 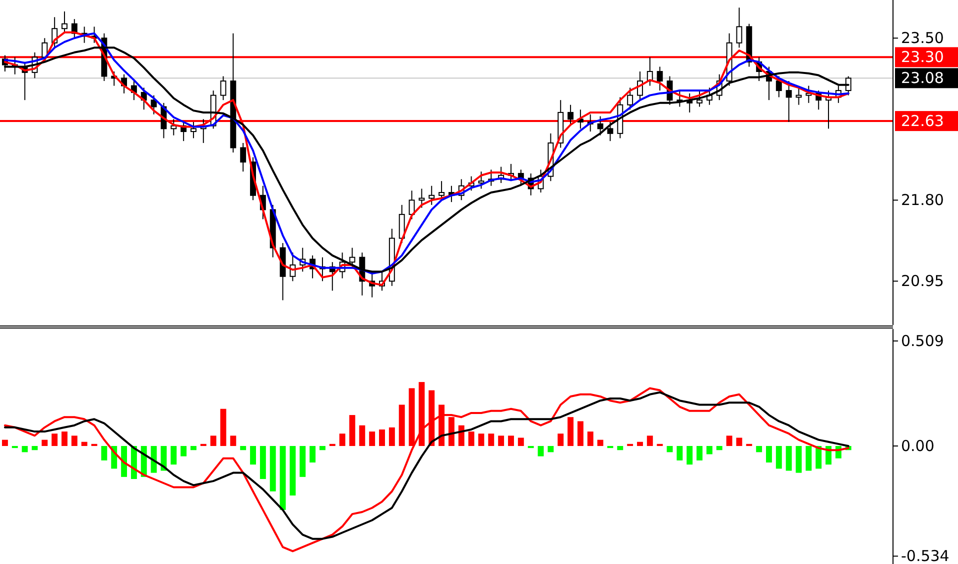 What do you see at coordinates (922, 341) in the screenshot?
I see `y-tick-label: 0.509` at bounding box center [922, 341].